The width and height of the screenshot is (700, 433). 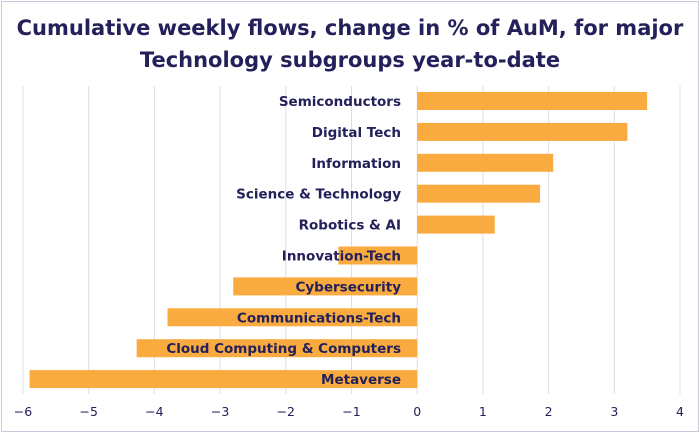 I want to click on category-label: Innovation-Tech, so click(x=341, y=257).